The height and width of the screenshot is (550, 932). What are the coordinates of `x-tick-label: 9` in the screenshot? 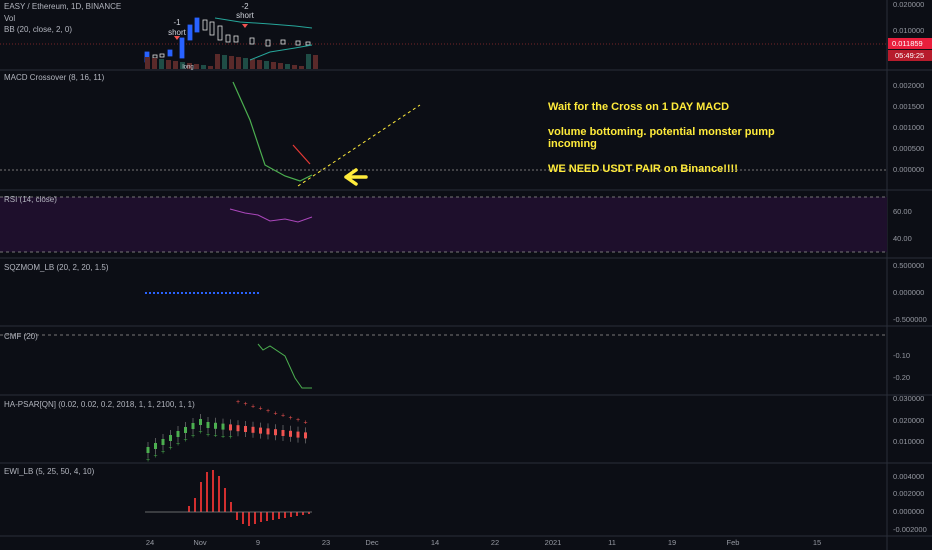 It's located at (258, 542).